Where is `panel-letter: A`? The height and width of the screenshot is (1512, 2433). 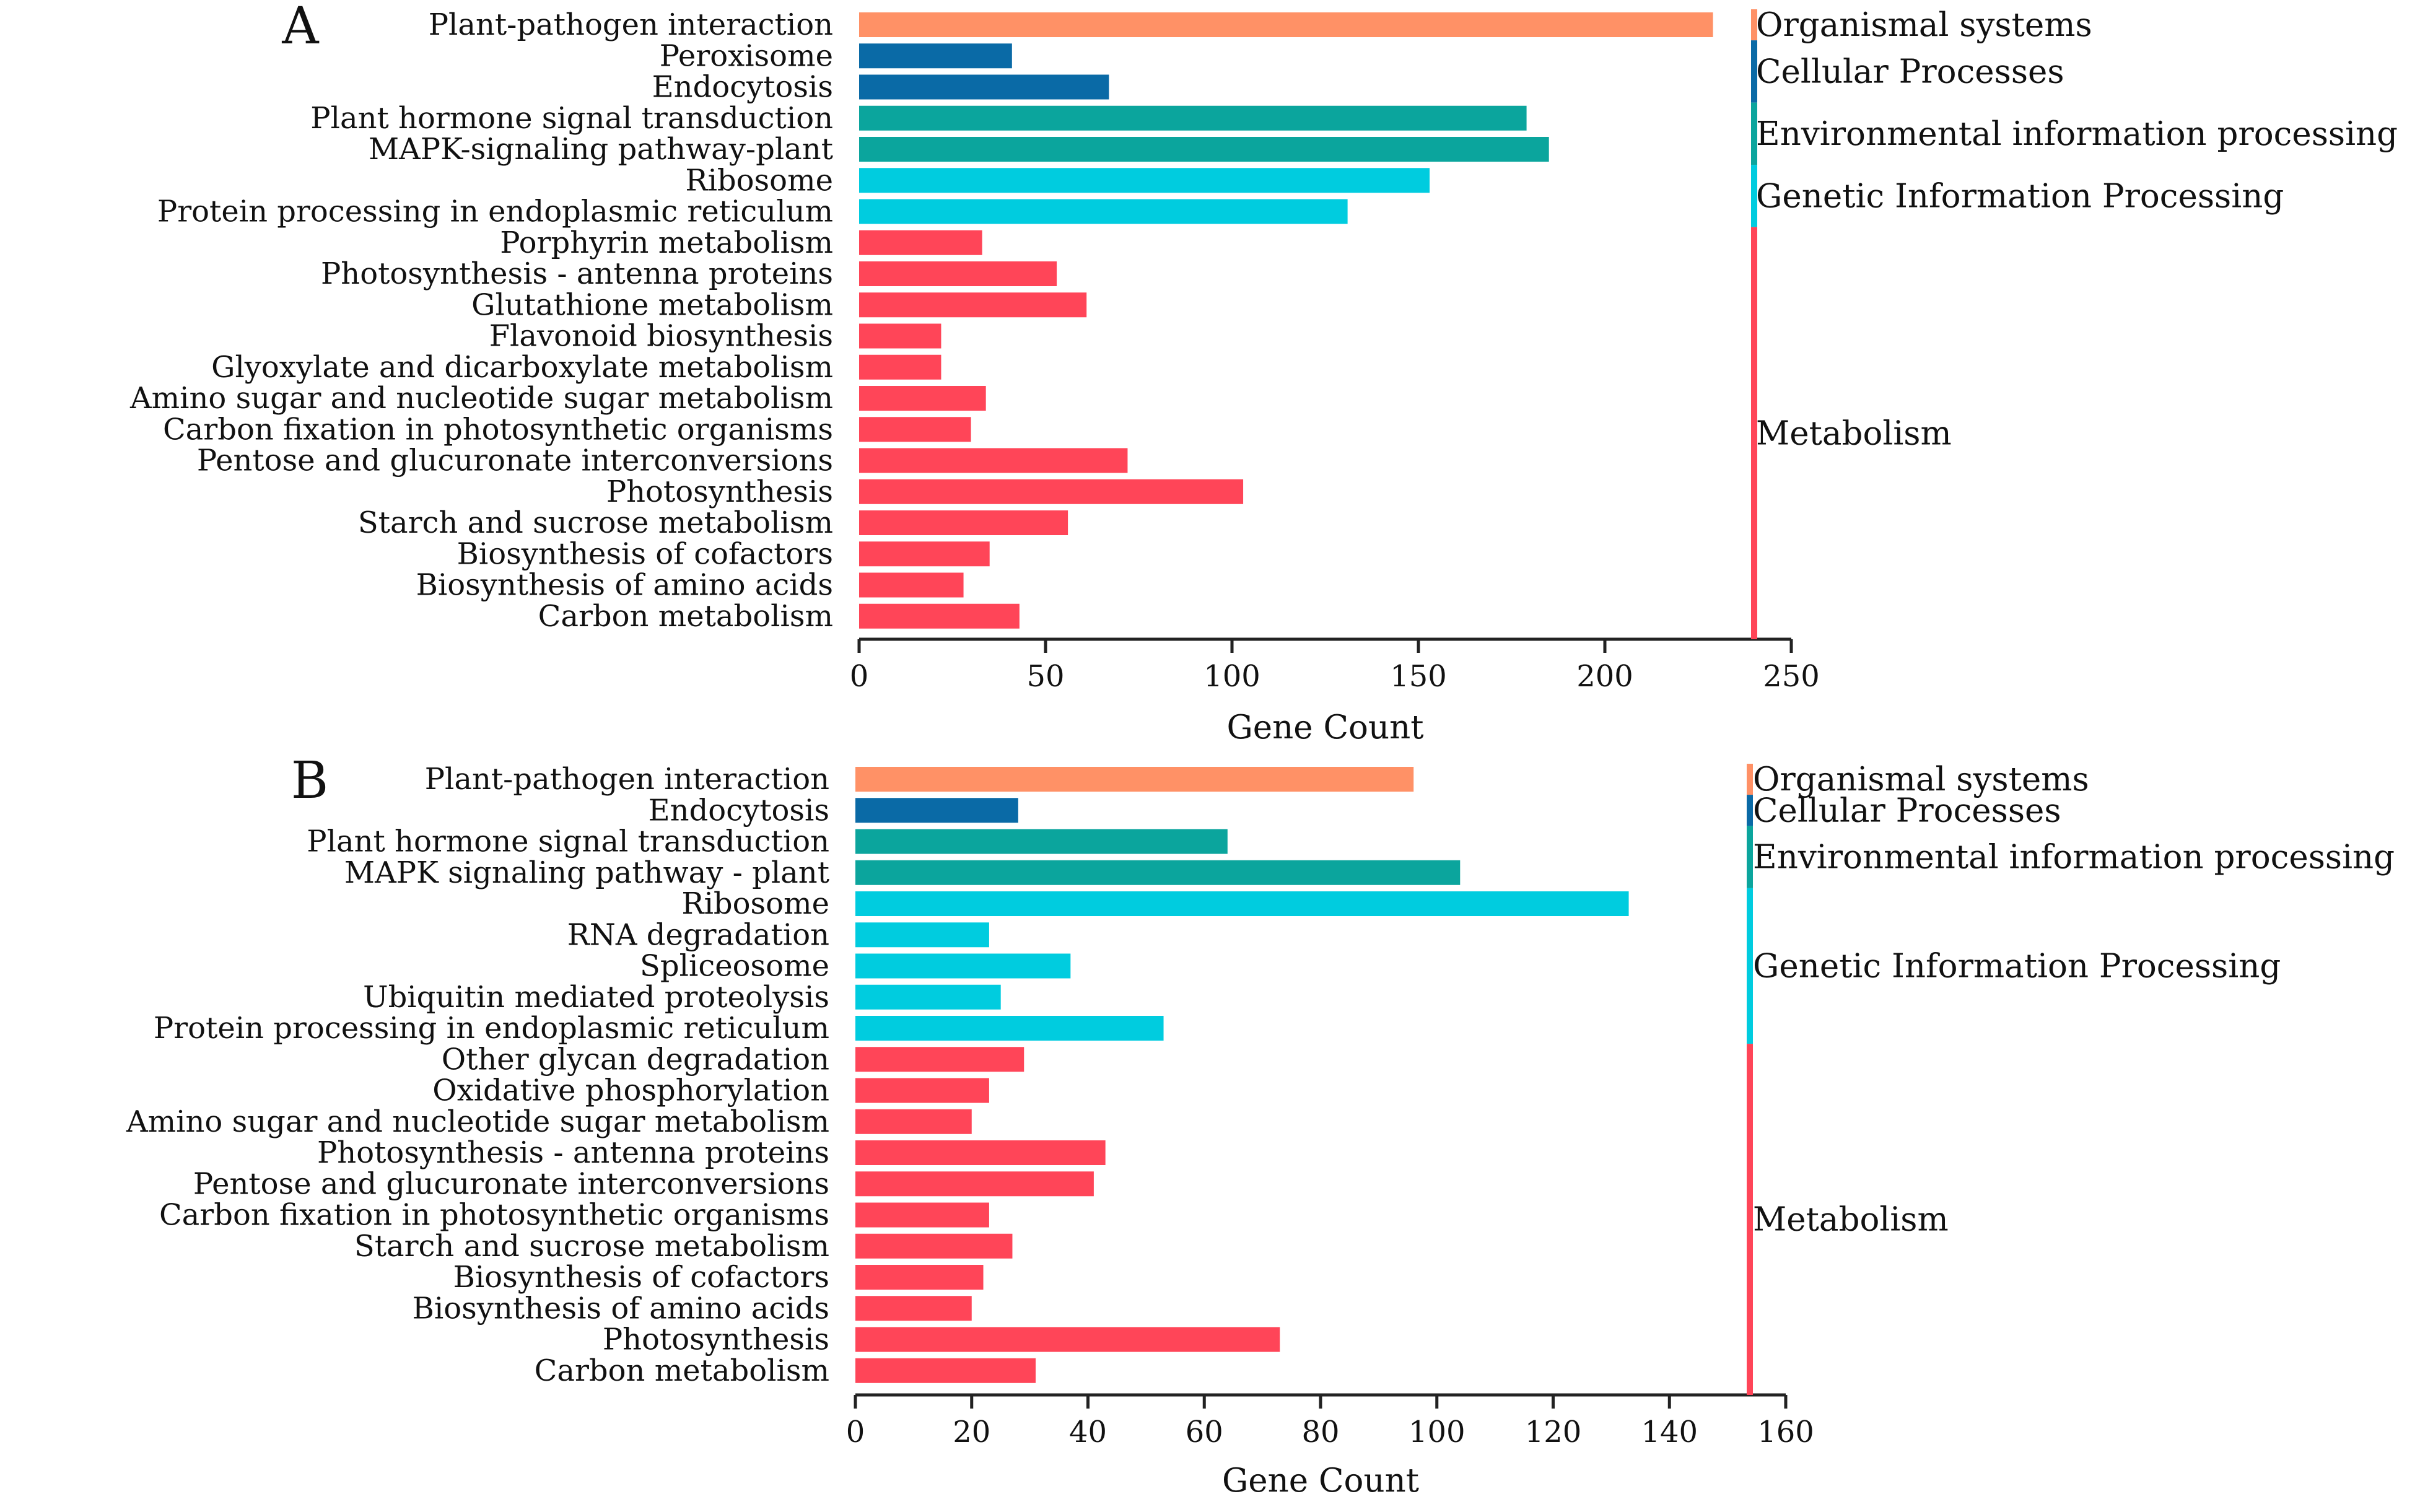 panel-letter: A is located at coordinates (300, 28).